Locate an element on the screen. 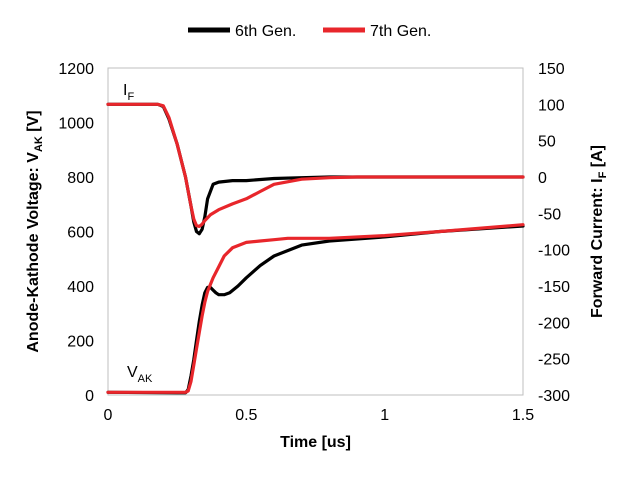 This screenshot has width=630, height=479. y-right-axis-title: Forward Current: IF [A] is located at coordinates (599, 231).